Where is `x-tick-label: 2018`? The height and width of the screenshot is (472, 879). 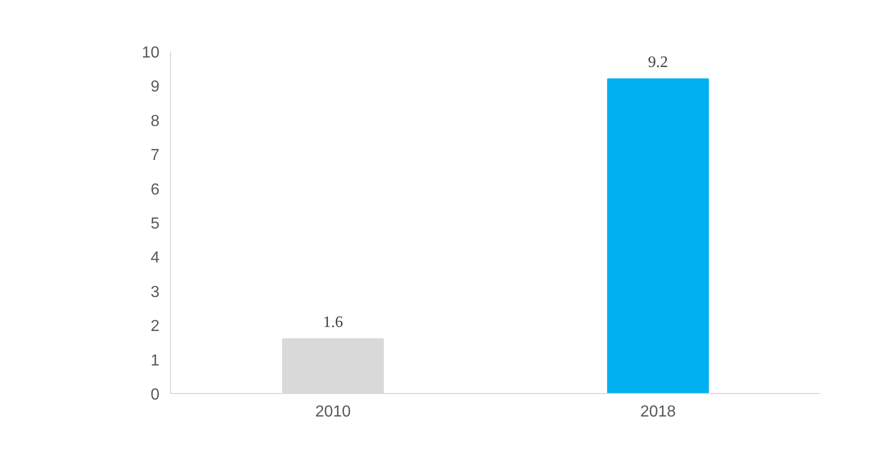
x-tick-label: 2018 is located at coordinates (658, 412).